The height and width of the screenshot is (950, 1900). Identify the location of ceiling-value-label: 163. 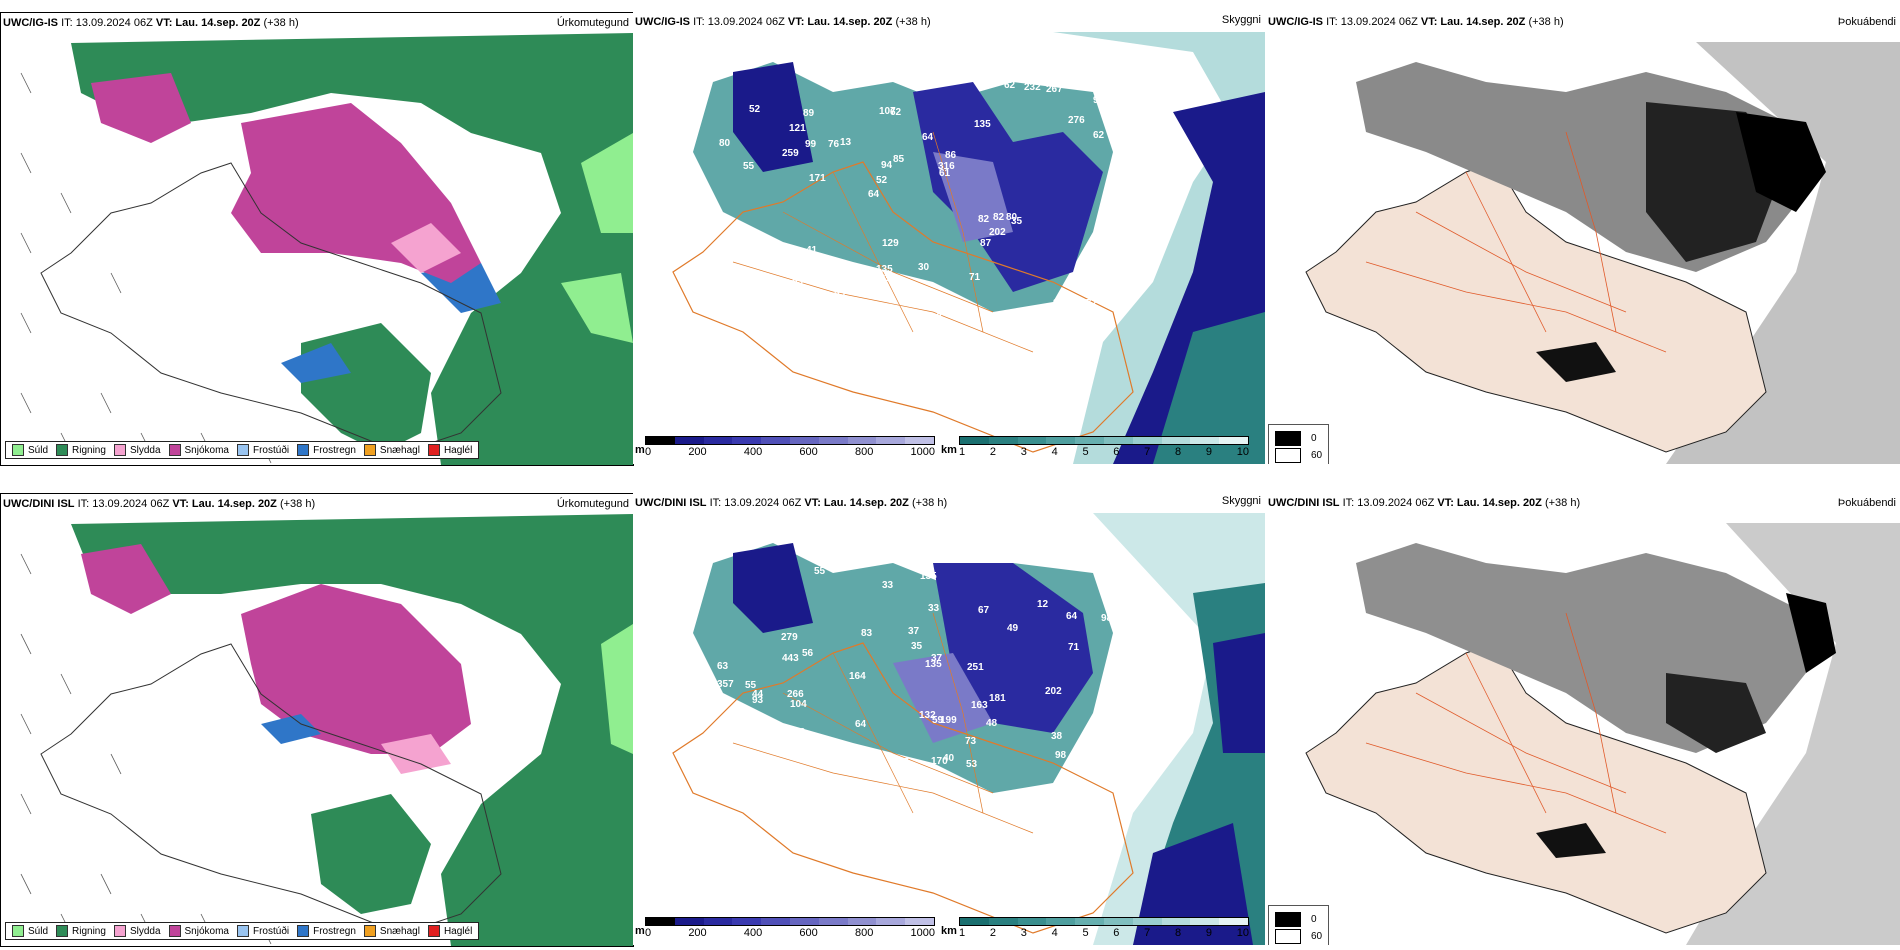
(979, 705).